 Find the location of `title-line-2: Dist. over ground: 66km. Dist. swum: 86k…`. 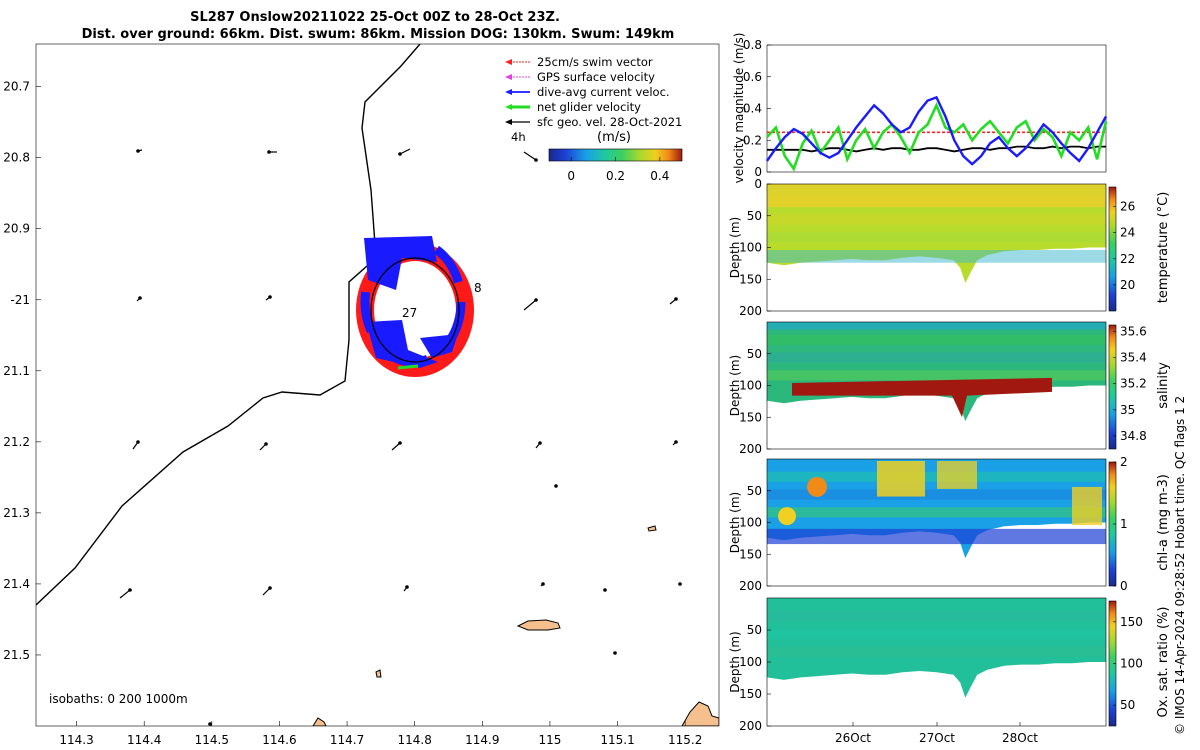

title-line-2: Dist. over ground: 66km. Dist. swum: 86k… is located at coordinates (378, 34).